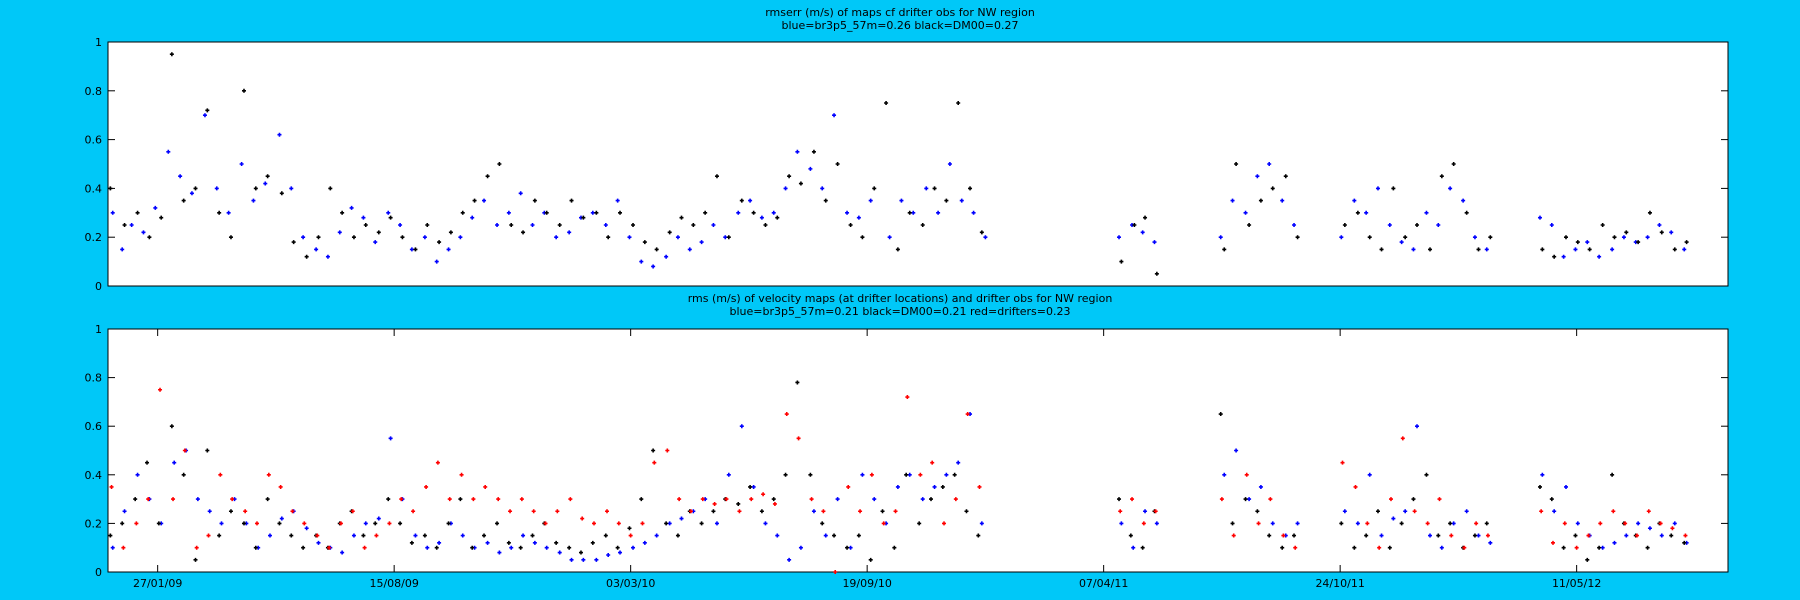 The image size is (1800, 600). What do you see at coordinates (94, 91) in the screenshot?
I see `y-tick-label: 0.8` at bounding box center [94, 91].